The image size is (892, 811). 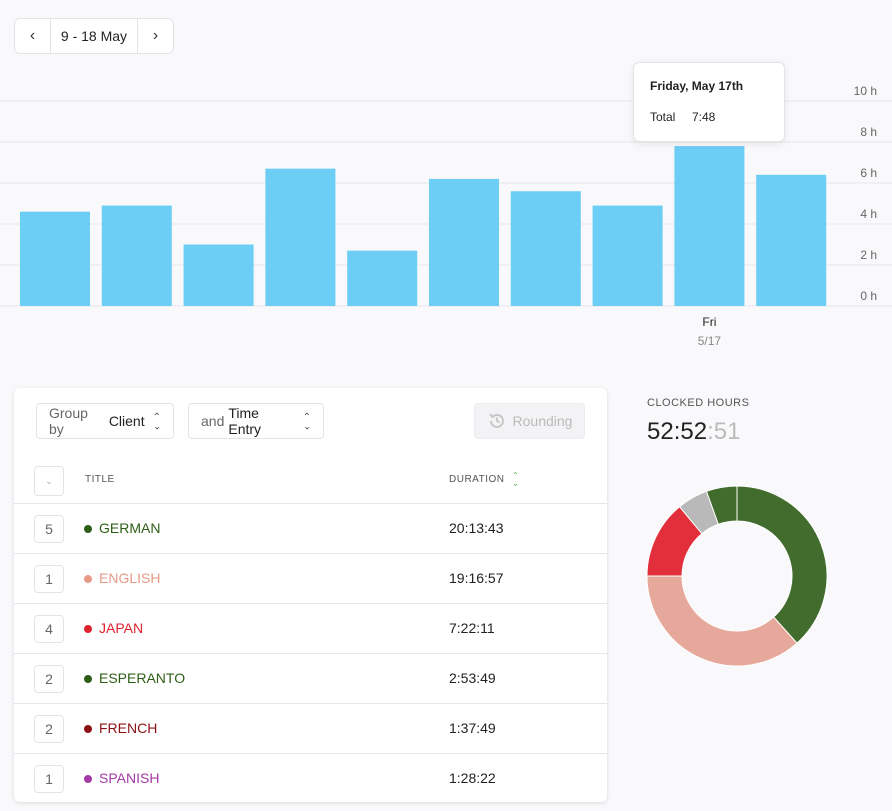 What do you see at coordinates (49, 529) in the screenshot?
I see `entry-count-badge: 5` at bounding box center [49, 529].